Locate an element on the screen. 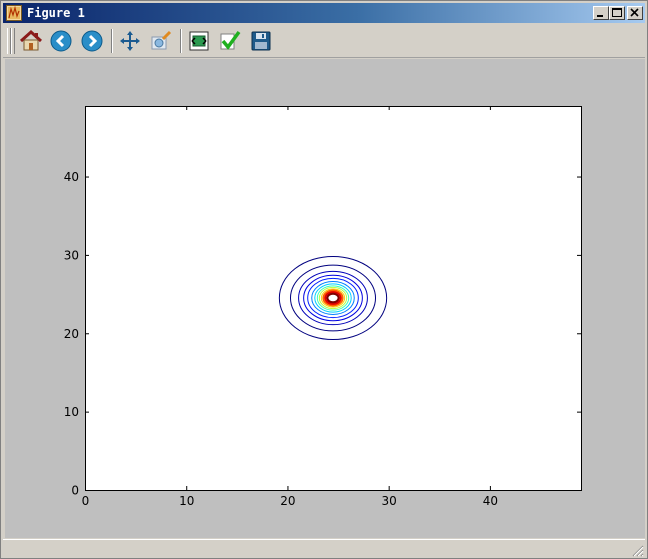  x-tick-label: 10 is located at coordinates (186, 501).